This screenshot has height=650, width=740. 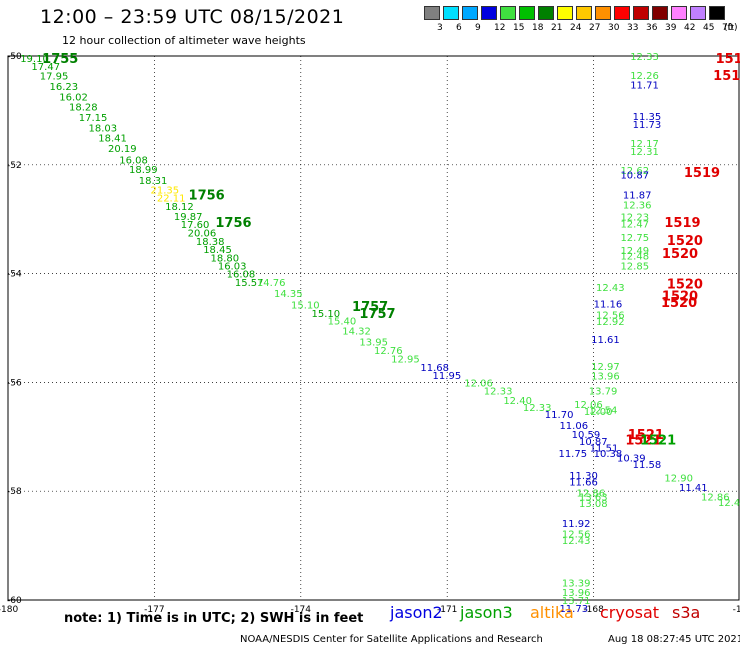 I want to click on wave-height-label: 16.08, so click(x=133, y=160).